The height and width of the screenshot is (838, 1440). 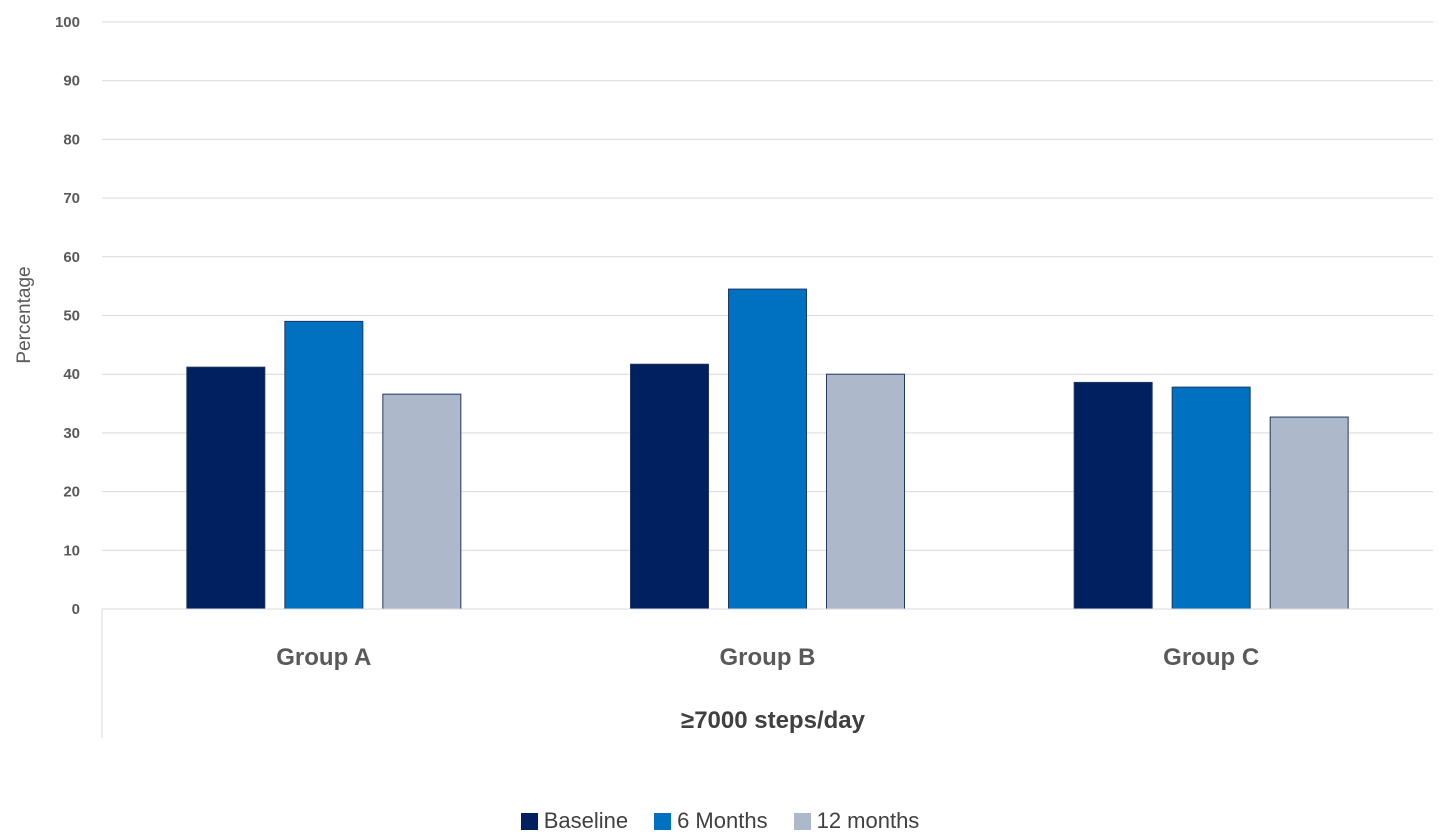 I want to click on bar-baseline-group-a, so click(x=226, y=488).